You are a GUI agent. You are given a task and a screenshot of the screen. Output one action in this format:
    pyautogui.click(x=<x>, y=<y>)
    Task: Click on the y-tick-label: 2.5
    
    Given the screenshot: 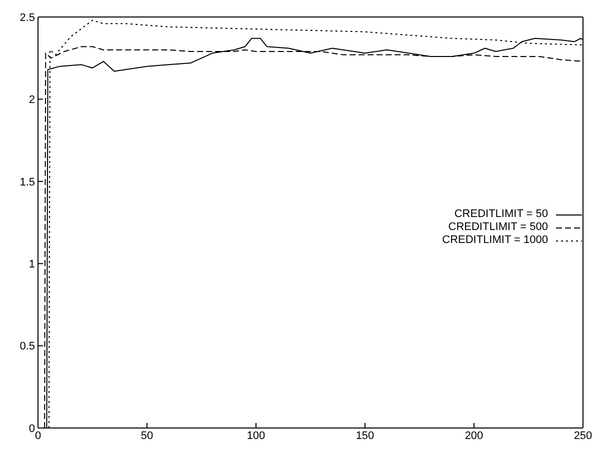 What is the action you would take?
    pyautogui.click(x=27, y=18)
    